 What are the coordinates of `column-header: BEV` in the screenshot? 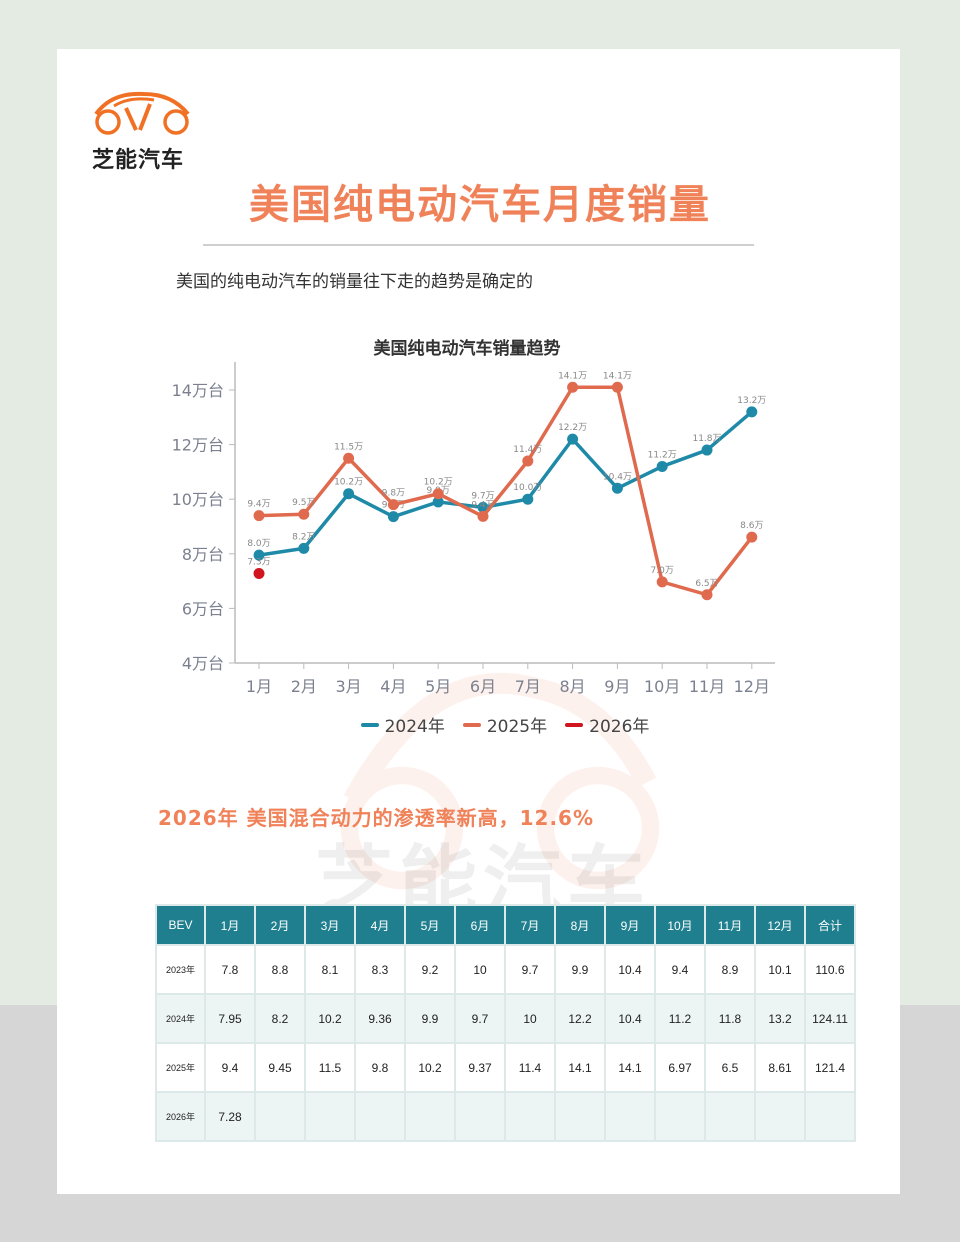 It's located at (180, 925).